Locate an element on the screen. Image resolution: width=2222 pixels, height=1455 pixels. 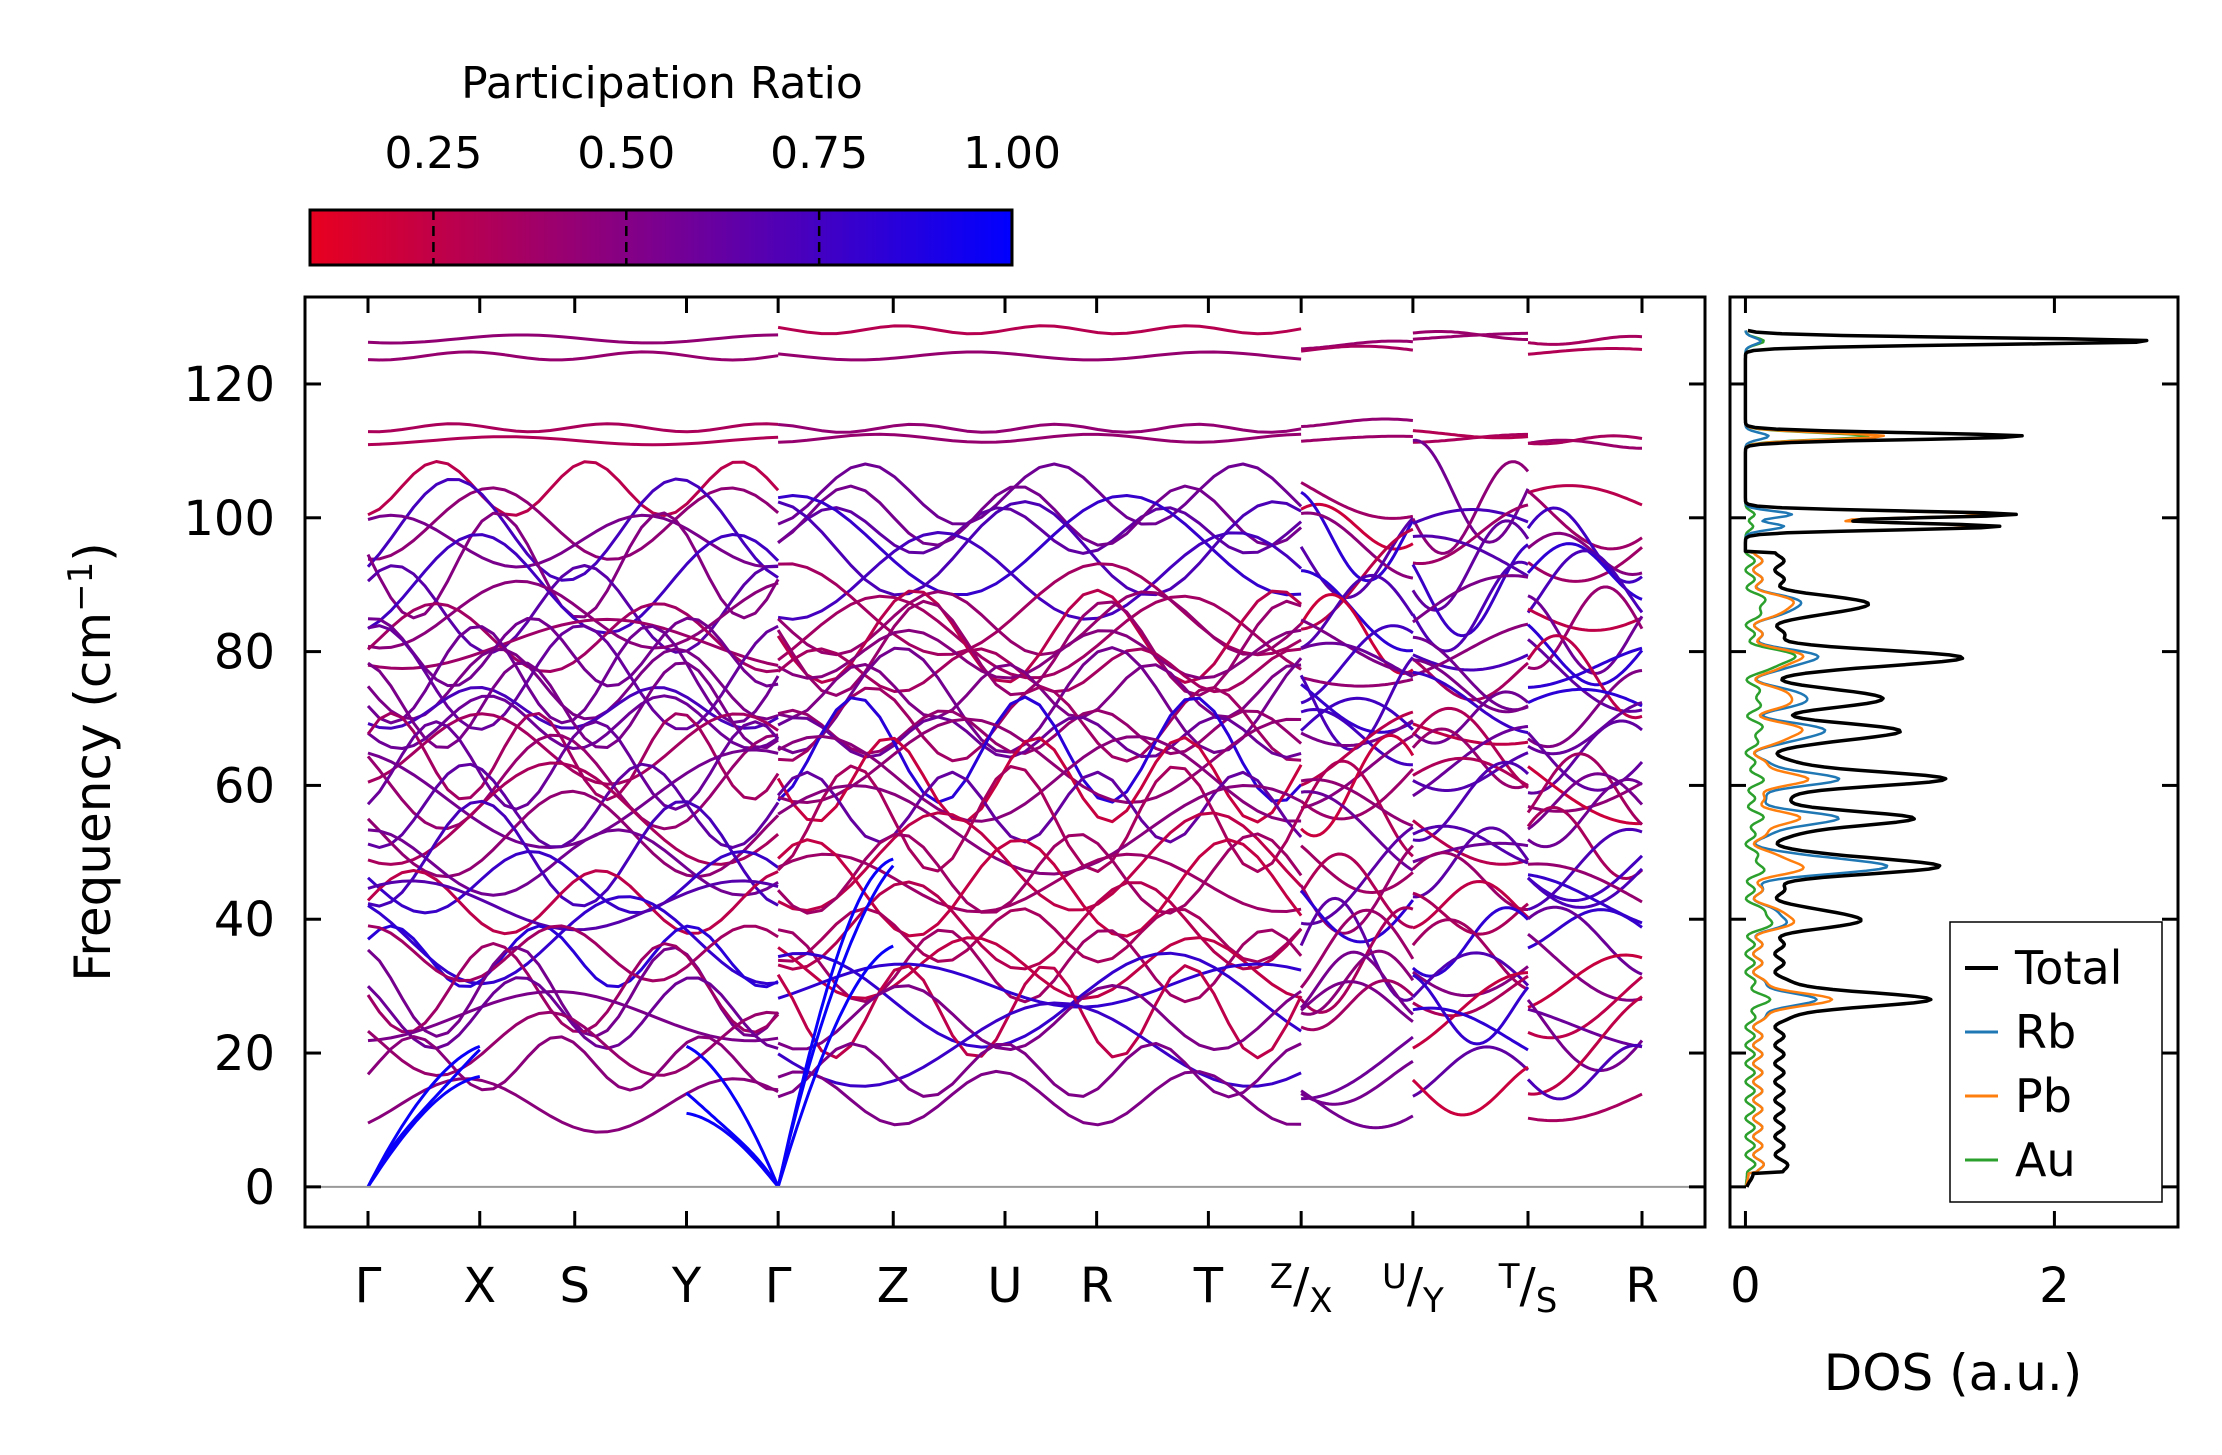
k-point-label: T is located at coordinates (1208, 1286).